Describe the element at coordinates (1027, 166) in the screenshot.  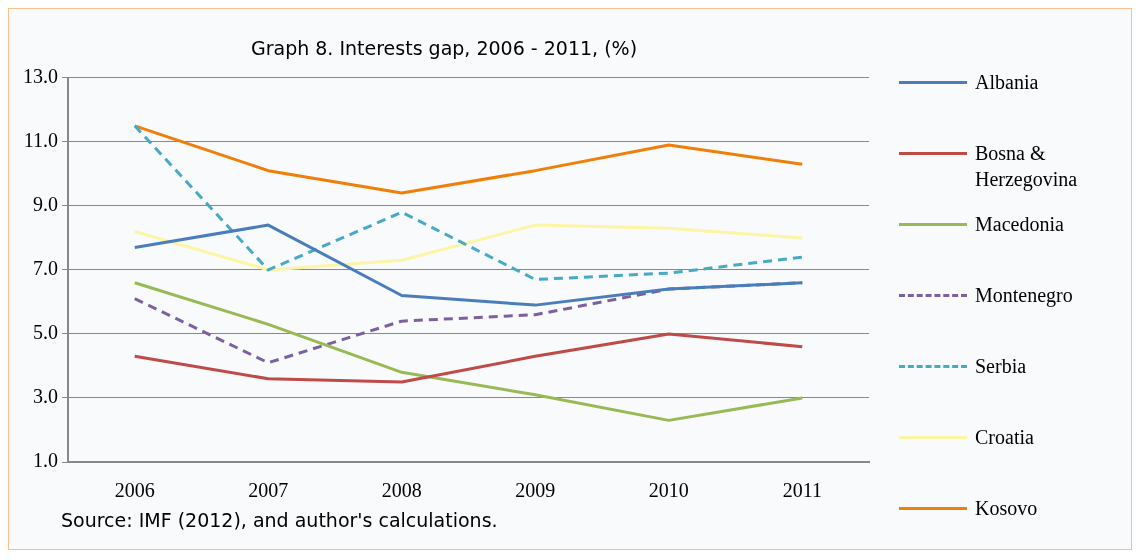
I see `legend-label: Bosna & Herzegovina` at that location.